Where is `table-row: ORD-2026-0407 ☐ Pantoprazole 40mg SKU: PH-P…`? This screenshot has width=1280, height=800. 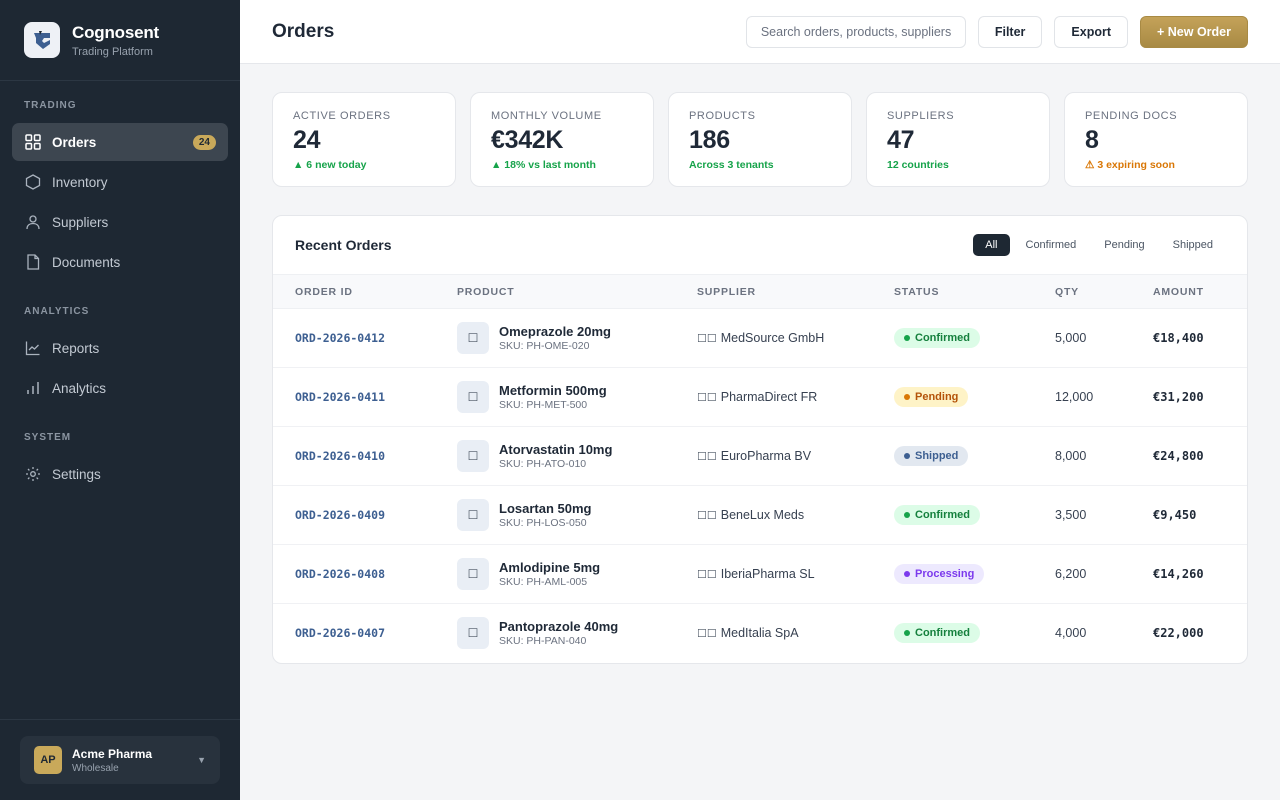
table-row: ORD-2026-0407 ☐ Pantoprazole 40mg SKU: PH-P… is located at coordinates (760, 633).